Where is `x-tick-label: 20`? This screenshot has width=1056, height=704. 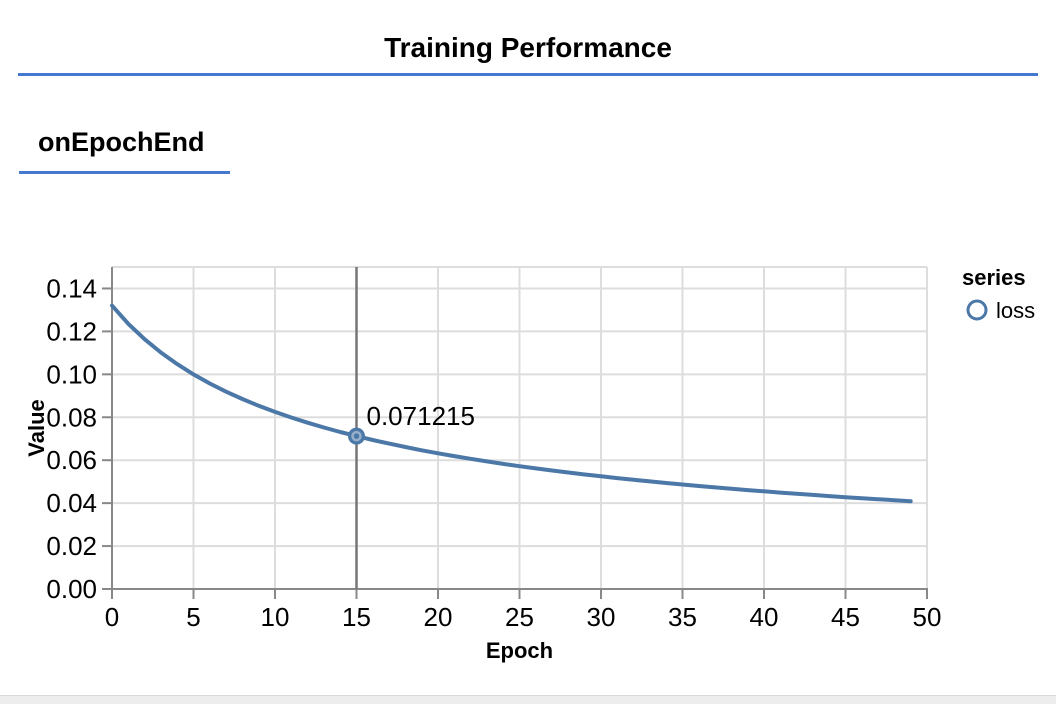
x-tick-label: 20 is located at coordinates (438, 617).